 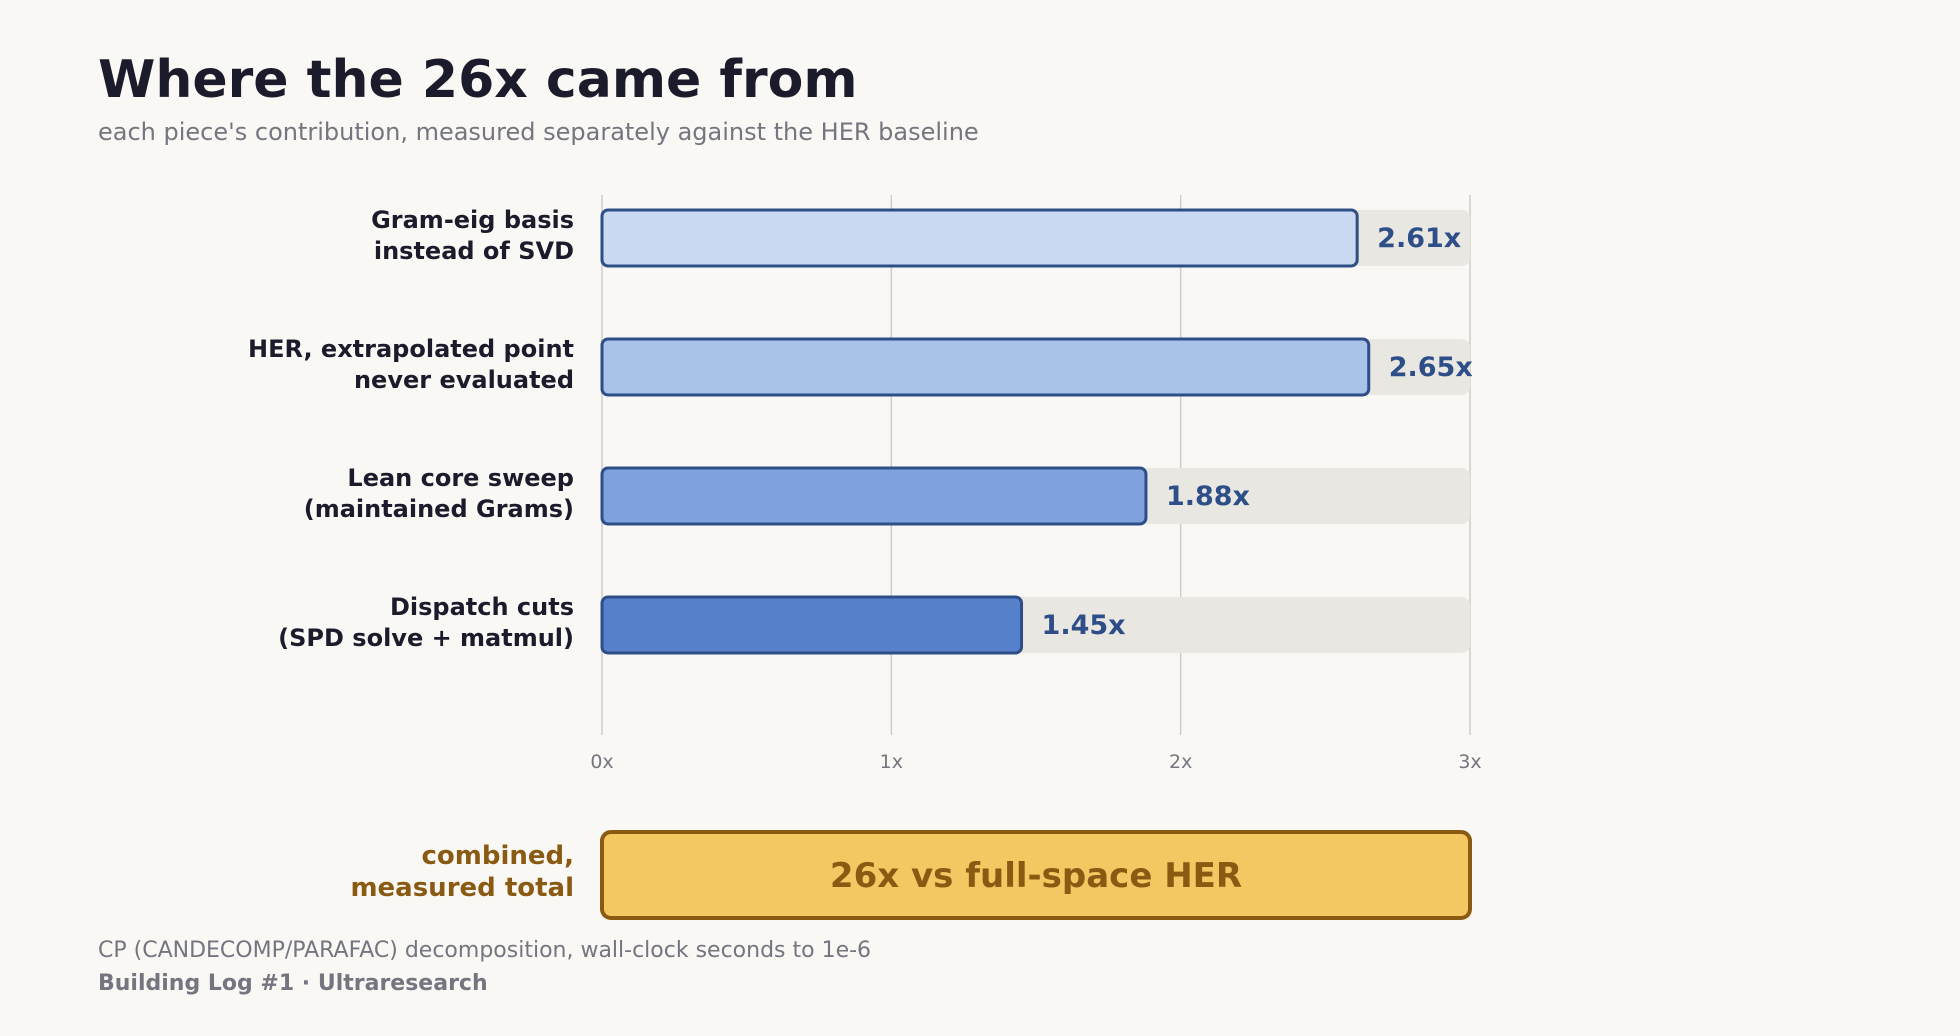 What do you see at coordinates (464, 380) in the screenshot?
I see `category-label: never evaluated` at bounding box center [464, 380].